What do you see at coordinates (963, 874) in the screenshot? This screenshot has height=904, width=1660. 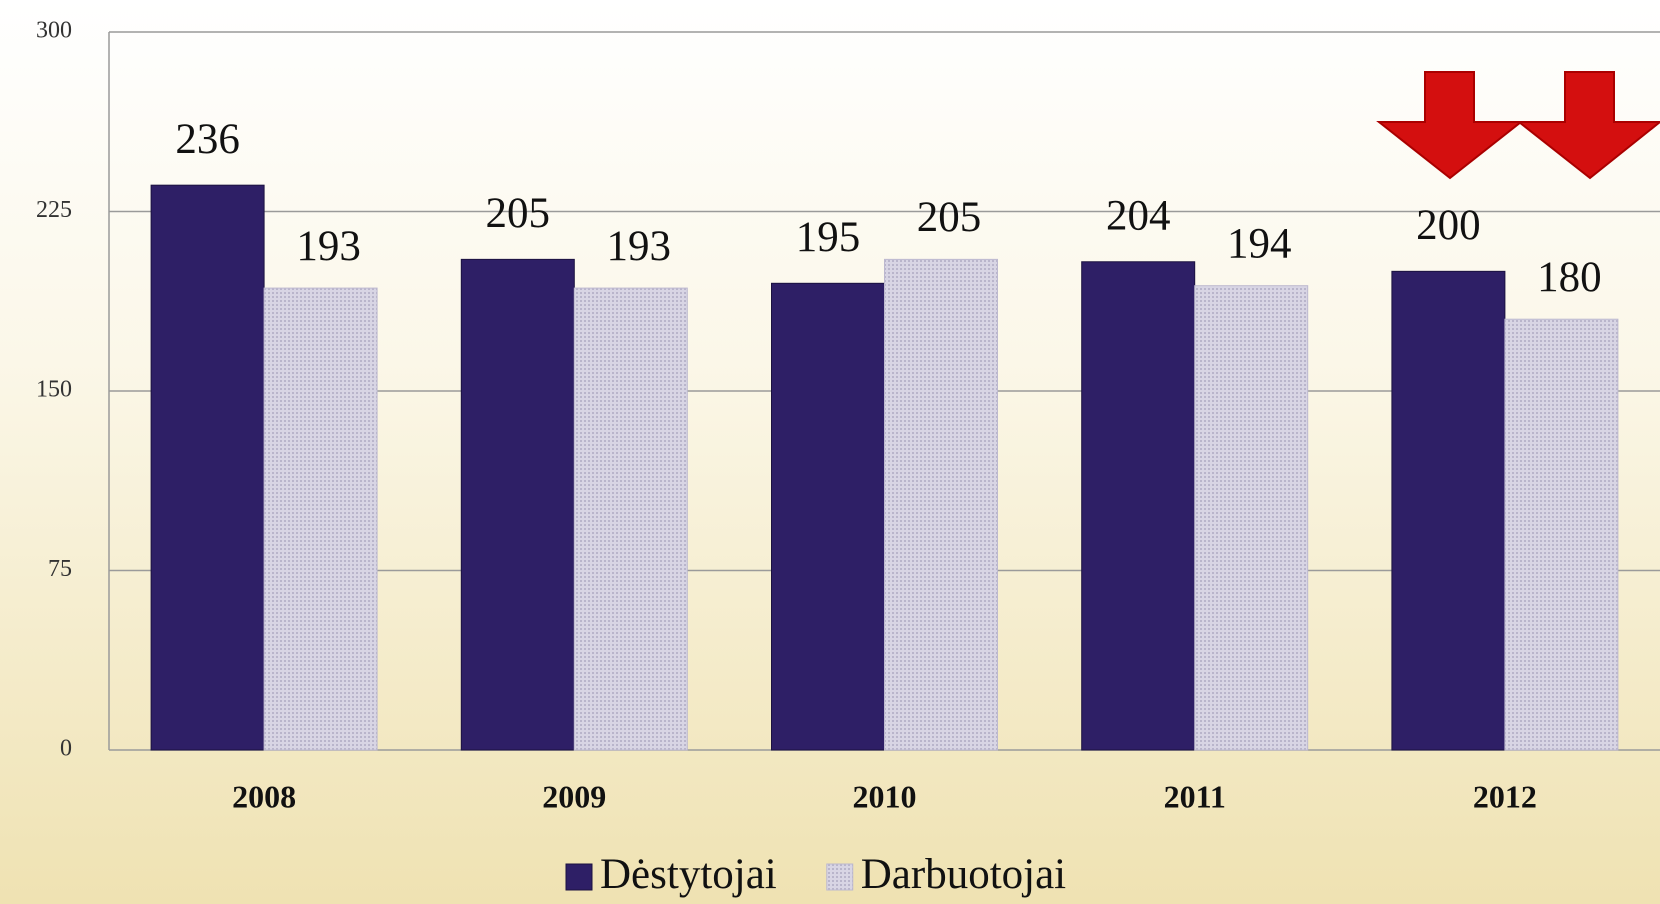 I see `legend-label: Darbuotojai` at bounding box center [963, 874].